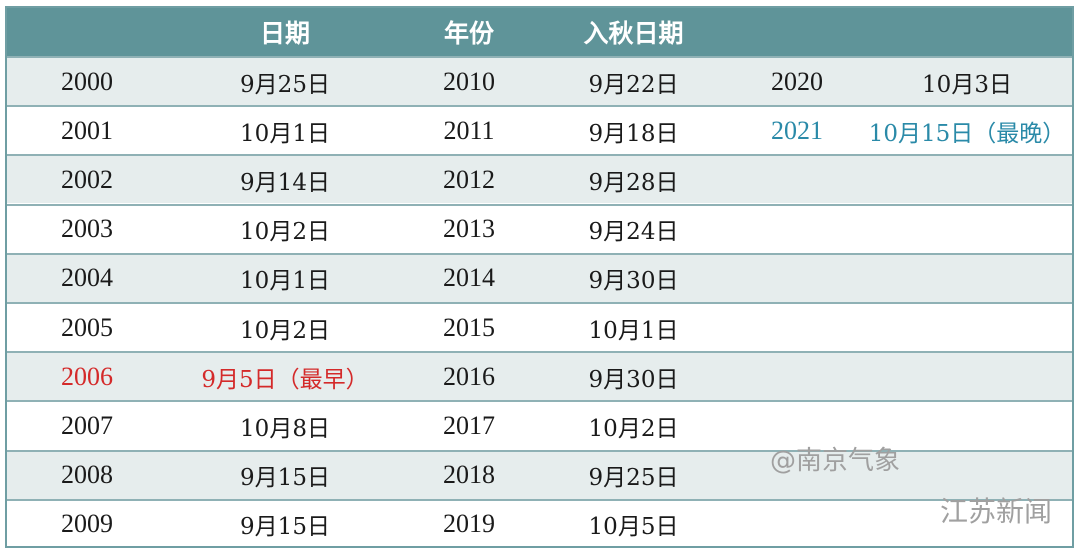 This screenshot has width=1080, height=552. I want to click on table-row: 2007 10月8日 2017 10月2日, so click(539, 424).